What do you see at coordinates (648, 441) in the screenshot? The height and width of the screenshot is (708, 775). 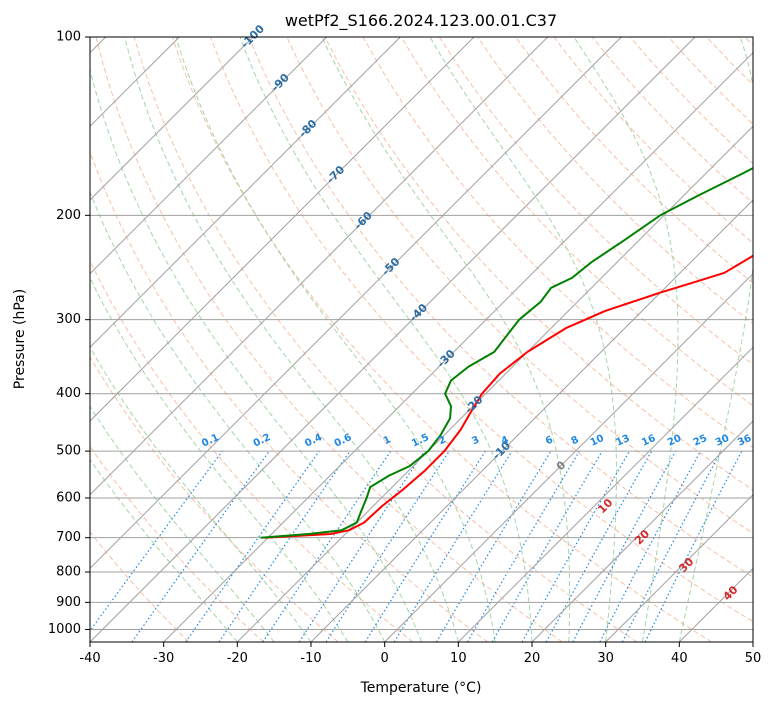 I see `mixing-ratio-label: 16` at bounding box center [648, 441].